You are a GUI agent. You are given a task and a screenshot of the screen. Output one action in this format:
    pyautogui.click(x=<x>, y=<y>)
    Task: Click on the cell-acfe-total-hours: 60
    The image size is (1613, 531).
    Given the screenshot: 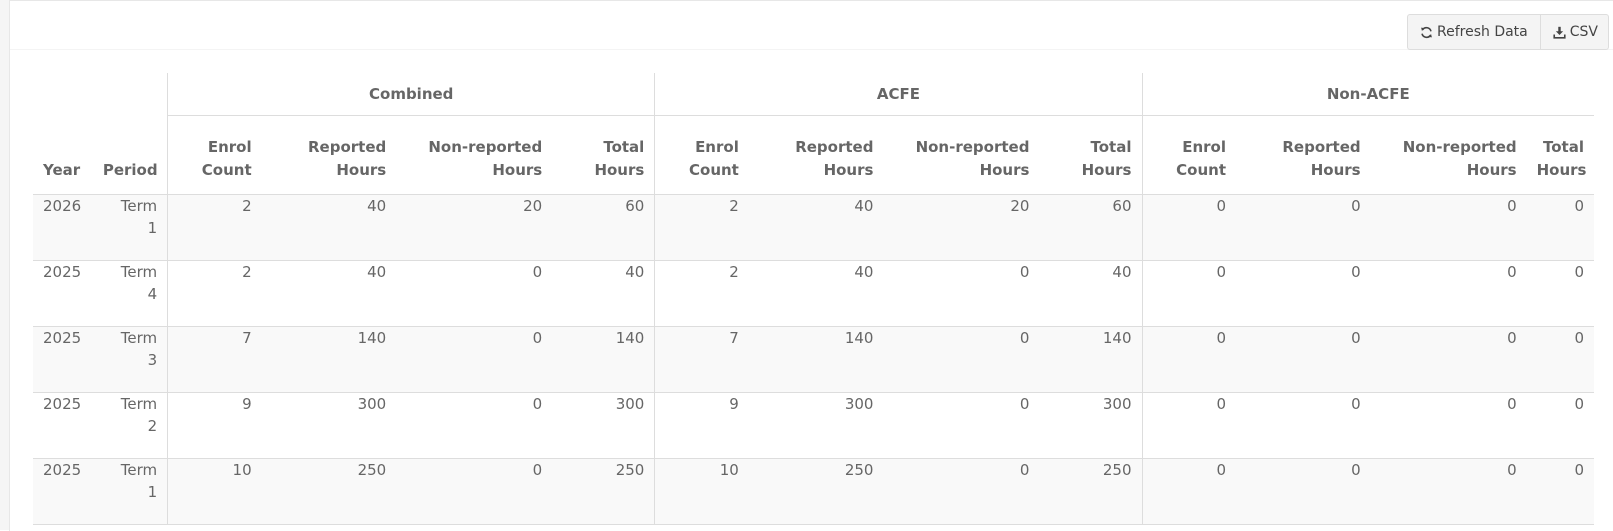 What is the action you would take?
    pyautogui.click(x=1090, y=227)
    